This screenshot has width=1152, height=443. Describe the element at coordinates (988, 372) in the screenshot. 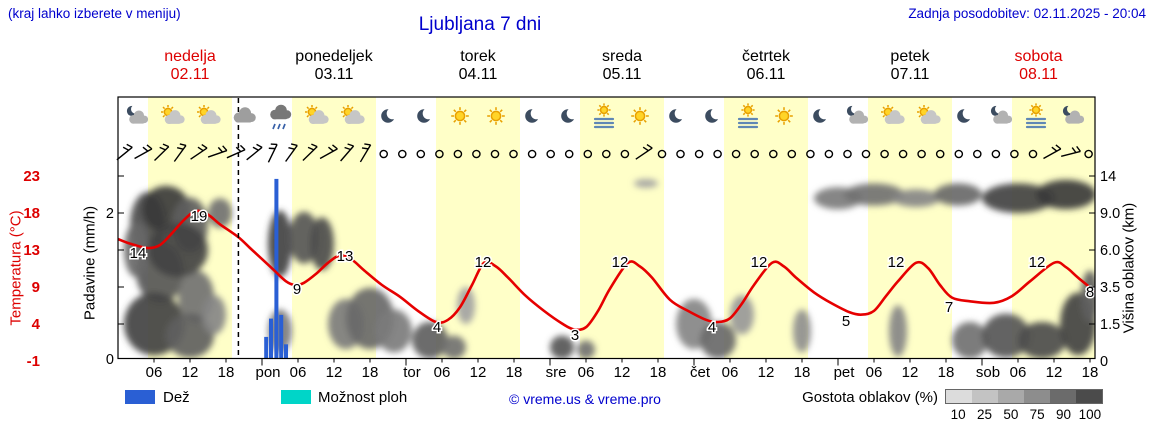

I see `svg-text: sob` at that location.